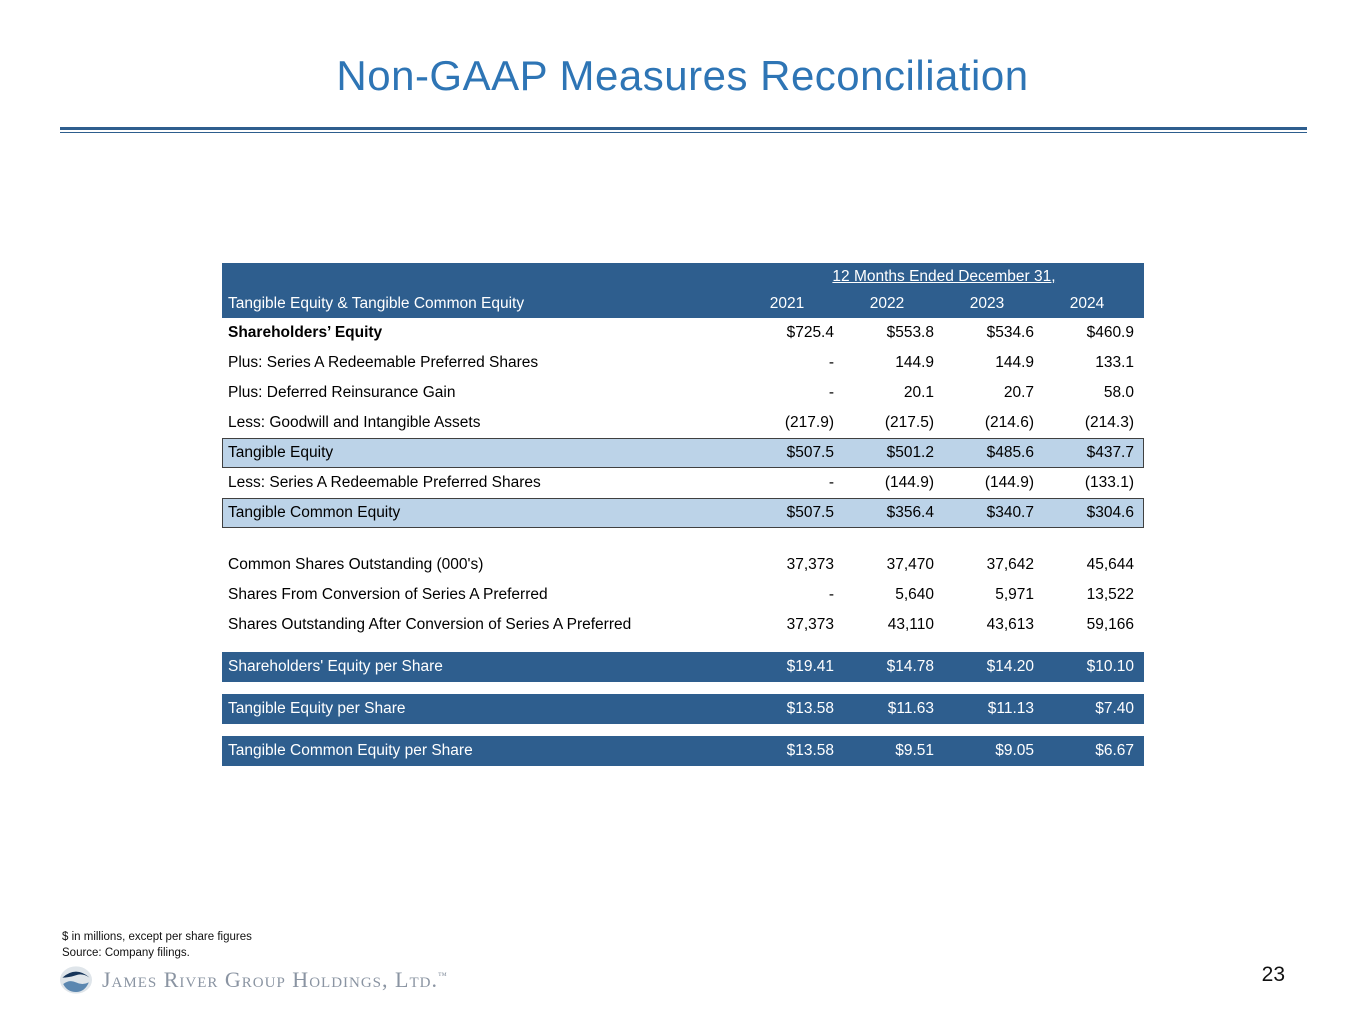 This screenshot has width=1365, height=1024. What do you see at coordinates (1009, 422) in the screenshot?
I see `cell-value: (214.6)` at bounding box center [1009, 422].